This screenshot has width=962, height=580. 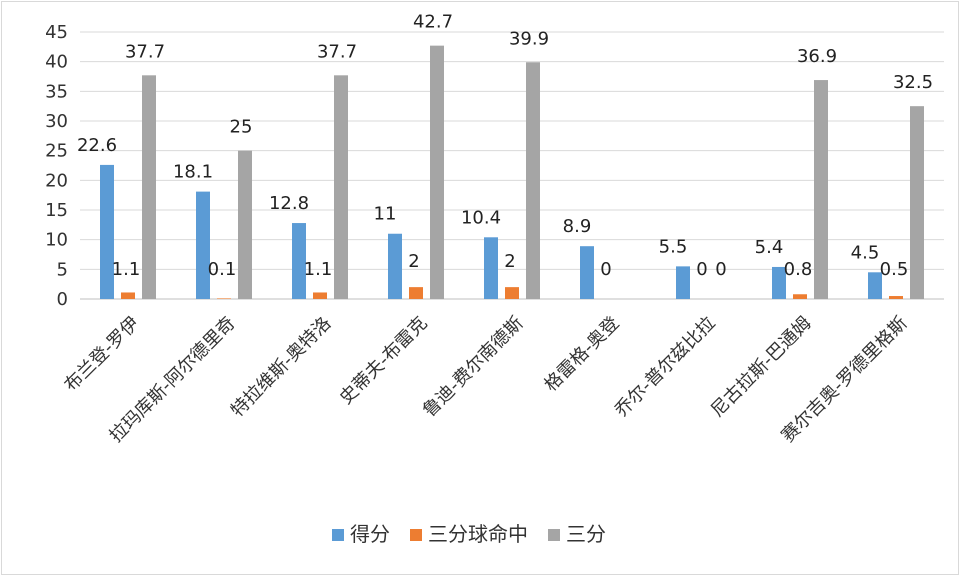 I want to click on y-tick-label: 0, so click(x=62, y=299).